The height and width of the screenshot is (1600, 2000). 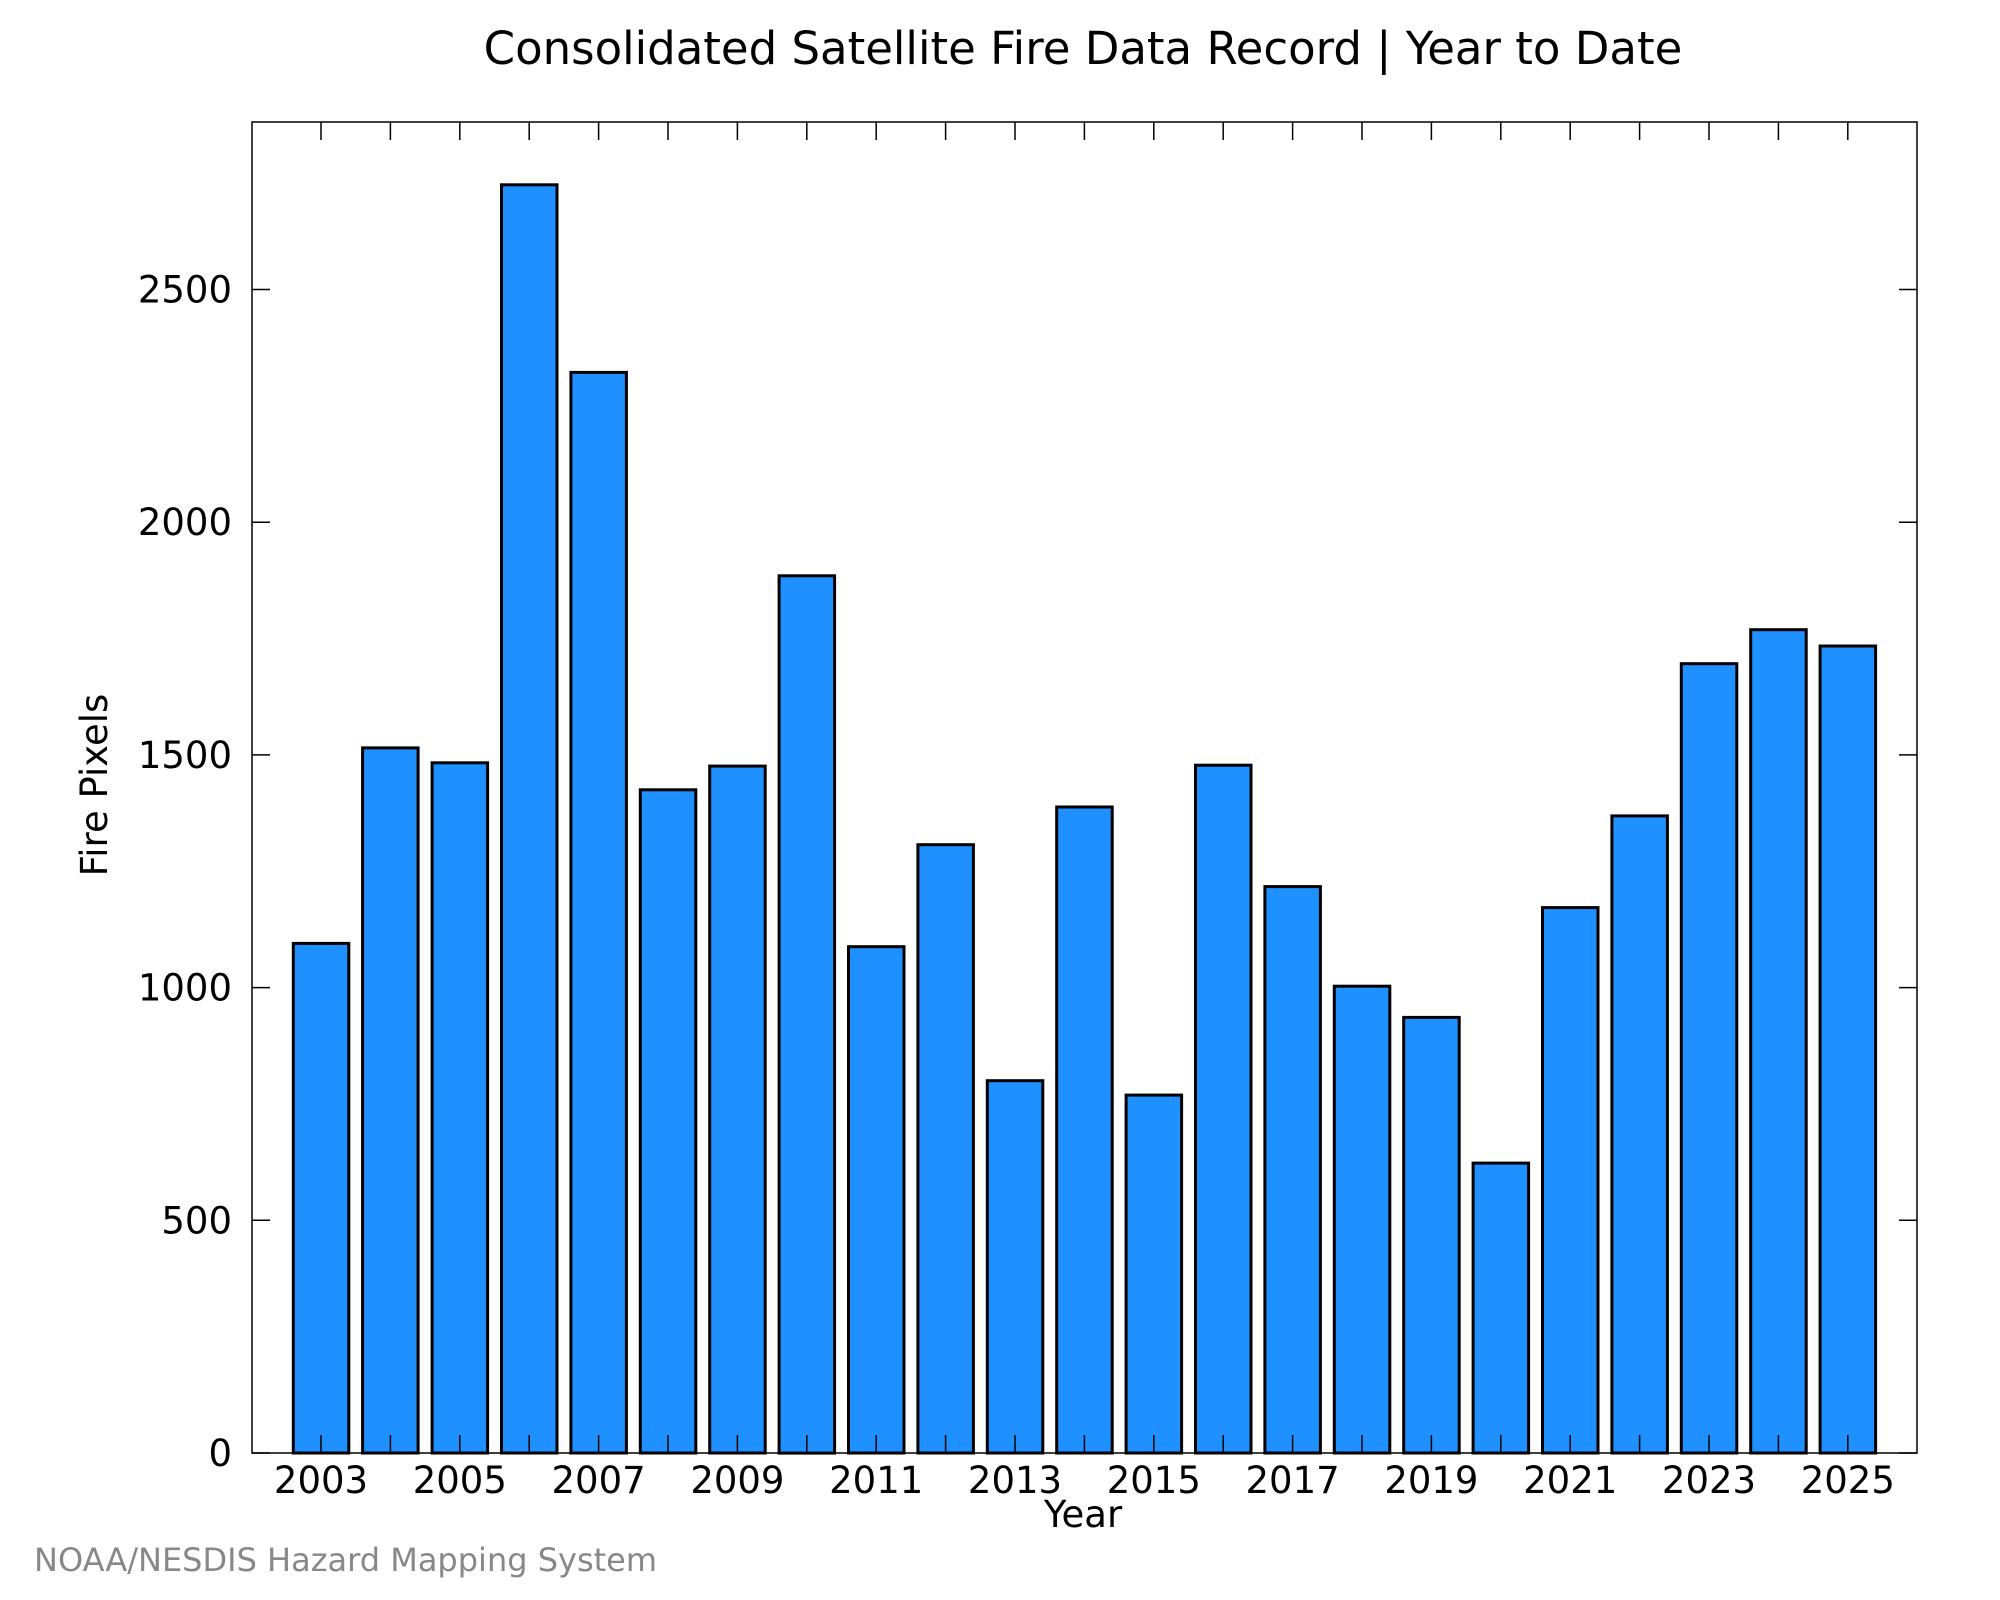 I want to click on credit-text: NOAA/NESDIS Hazard Mapping System, so click(x=345, y=1560).